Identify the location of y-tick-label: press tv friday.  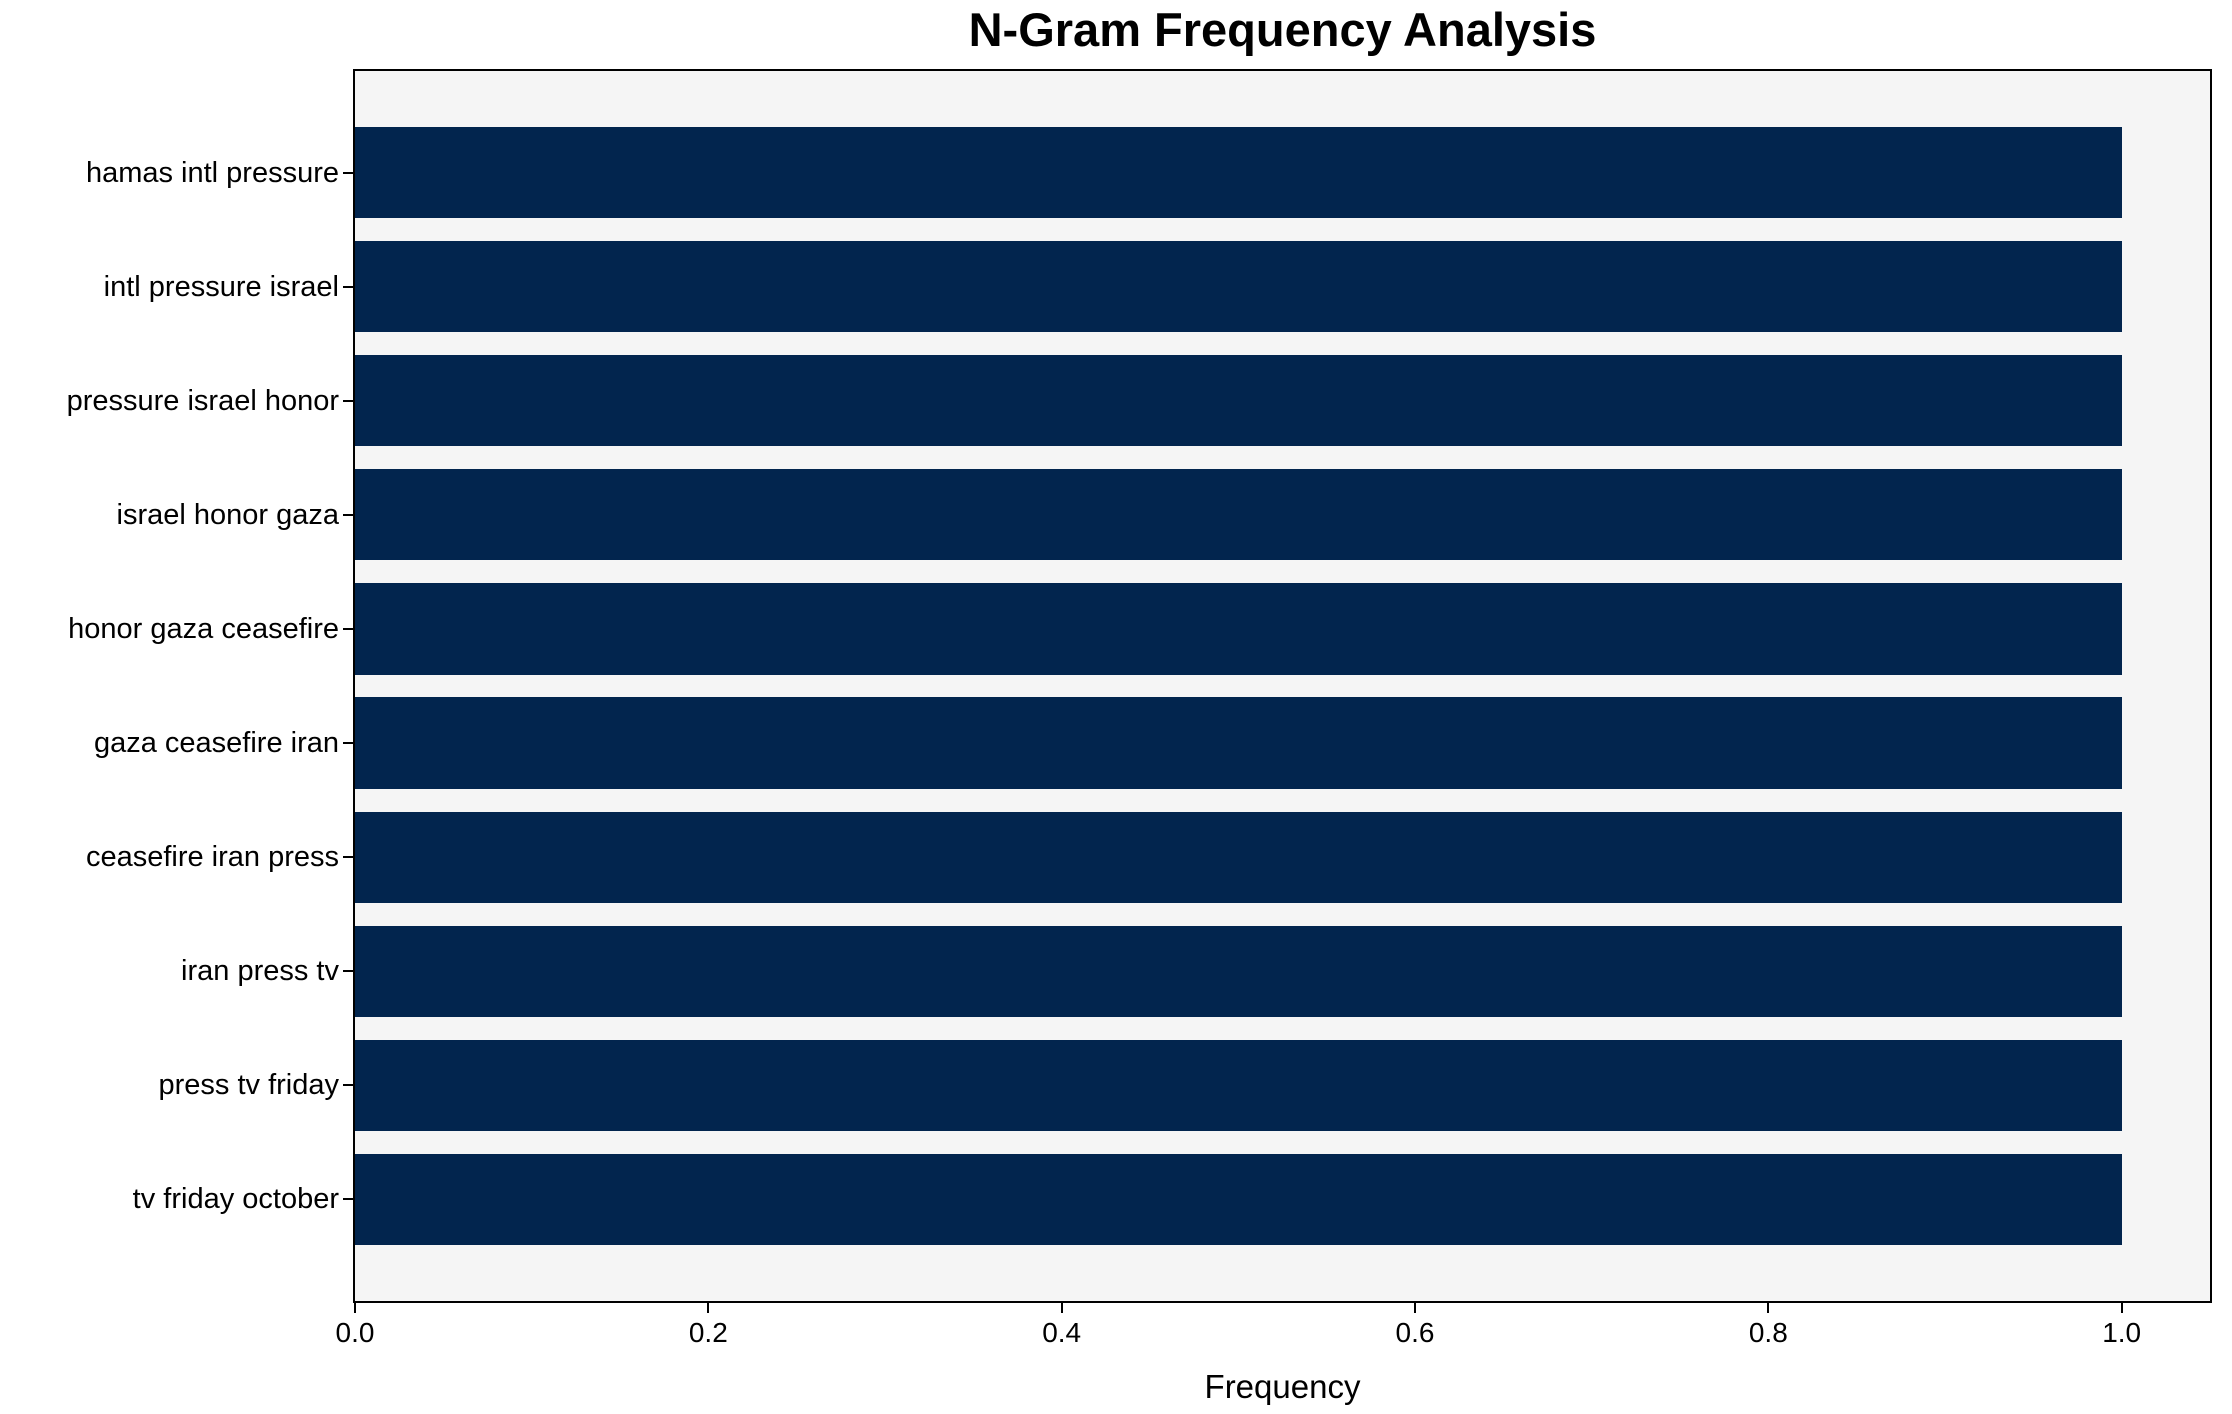
(249, 1085).